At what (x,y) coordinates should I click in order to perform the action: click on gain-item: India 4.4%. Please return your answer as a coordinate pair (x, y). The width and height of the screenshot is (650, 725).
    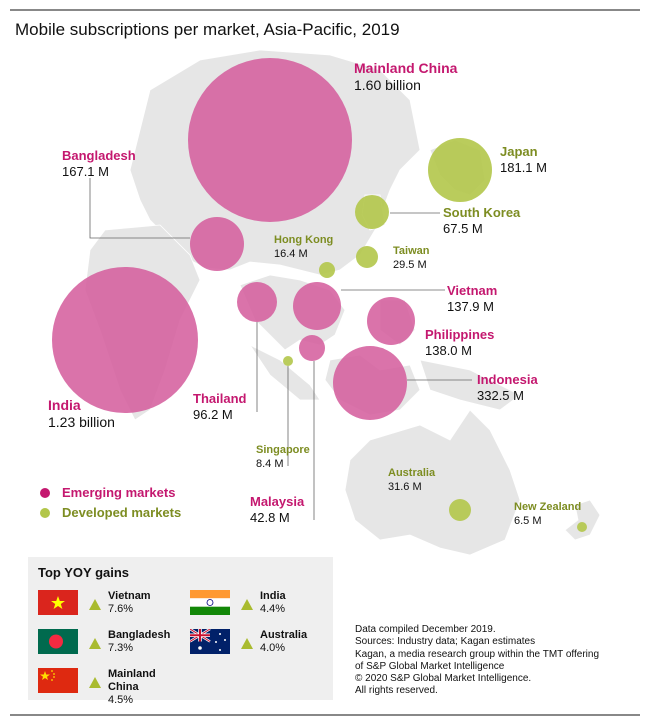
    Looking at the image, I should click on (265, 605).